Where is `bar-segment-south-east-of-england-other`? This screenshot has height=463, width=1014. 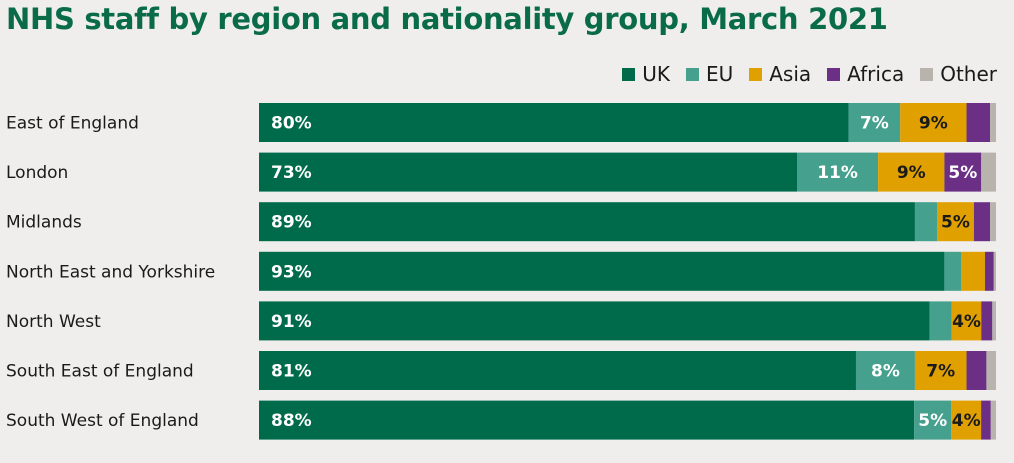 bar-segment-south-east-of-england-other is located at coordinates (991, 370).